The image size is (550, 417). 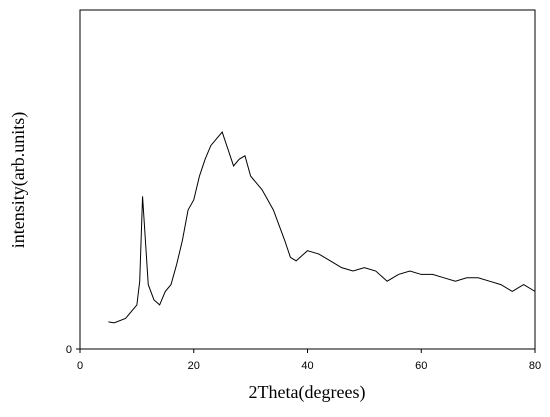 I want to click on x-tick-label: 60, so click(x=421, y=366).